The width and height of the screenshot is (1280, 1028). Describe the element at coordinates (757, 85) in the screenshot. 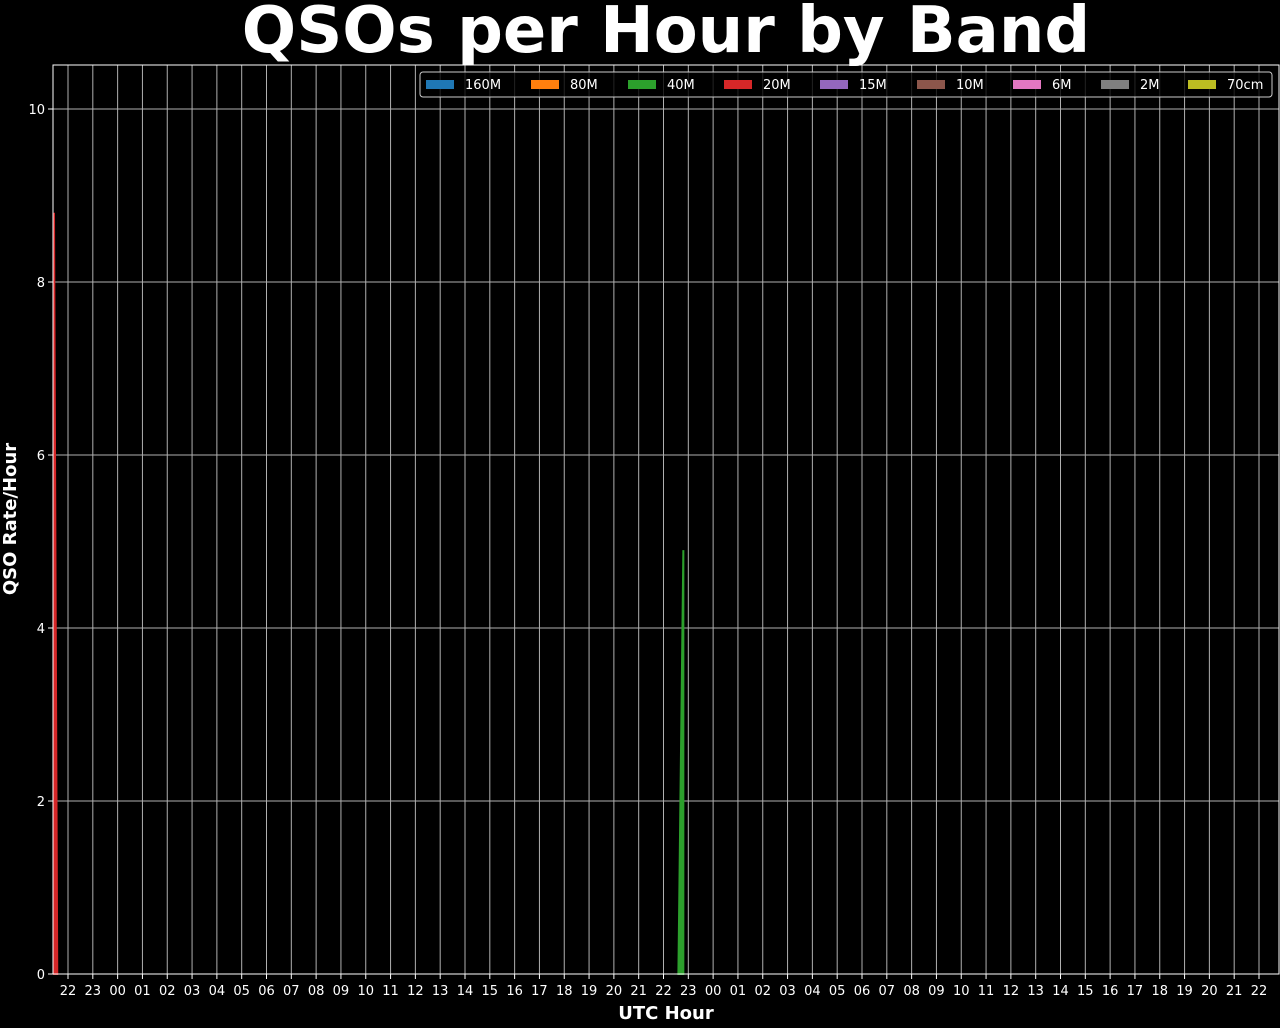

I see `legend-item-20m: 20M` at that location.